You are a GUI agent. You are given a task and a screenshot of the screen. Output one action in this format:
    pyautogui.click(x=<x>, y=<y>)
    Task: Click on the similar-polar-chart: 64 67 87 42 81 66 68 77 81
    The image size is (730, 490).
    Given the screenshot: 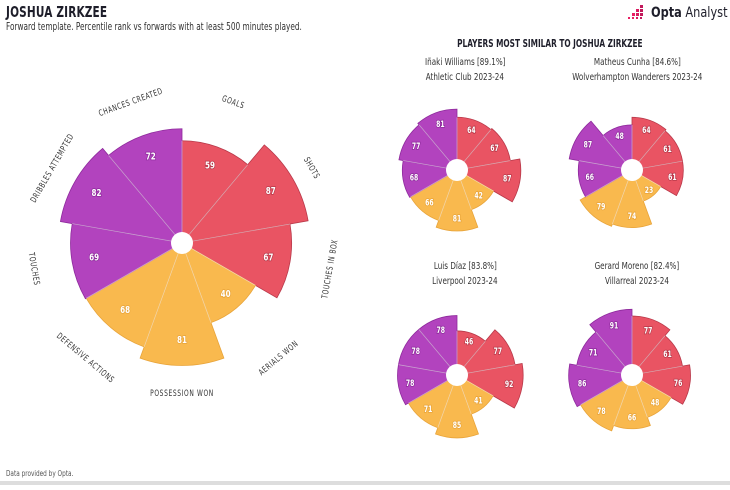 What is the action you would take?
    pyautogui.click(x=460, y=170)
    